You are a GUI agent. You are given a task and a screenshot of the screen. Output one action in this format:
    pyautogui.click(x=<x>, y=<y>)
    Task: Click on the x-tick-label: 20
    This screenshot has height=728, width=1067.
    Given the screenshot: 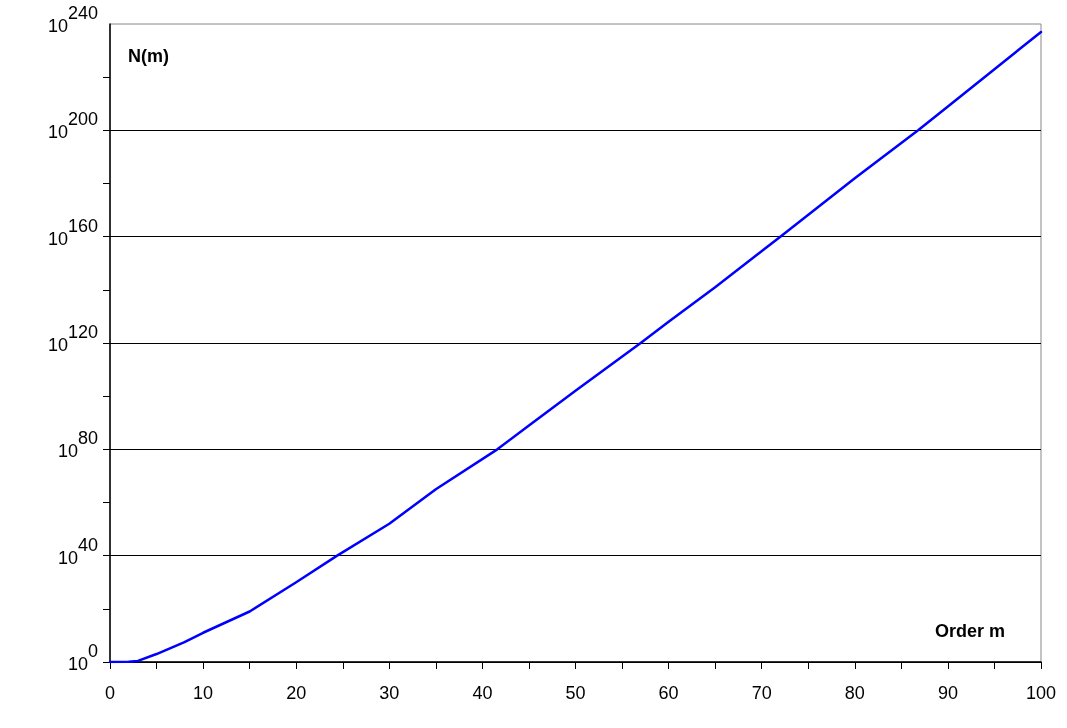 What is the action you would take?
    pyautogui.click(x=296, y=693)
    